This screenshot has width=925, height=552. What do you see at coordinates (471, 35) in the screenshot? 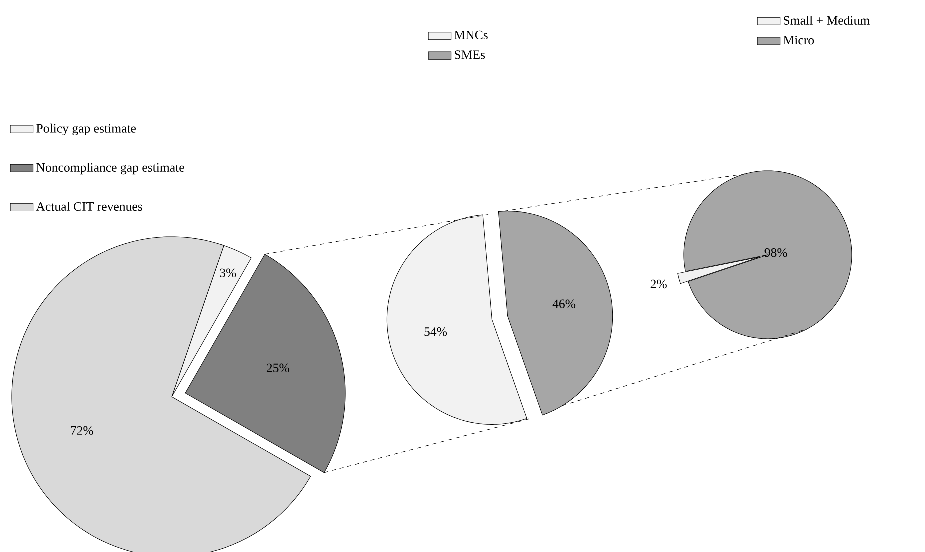
I see `legend-label: MNCs` at bounding box center [471, 35].